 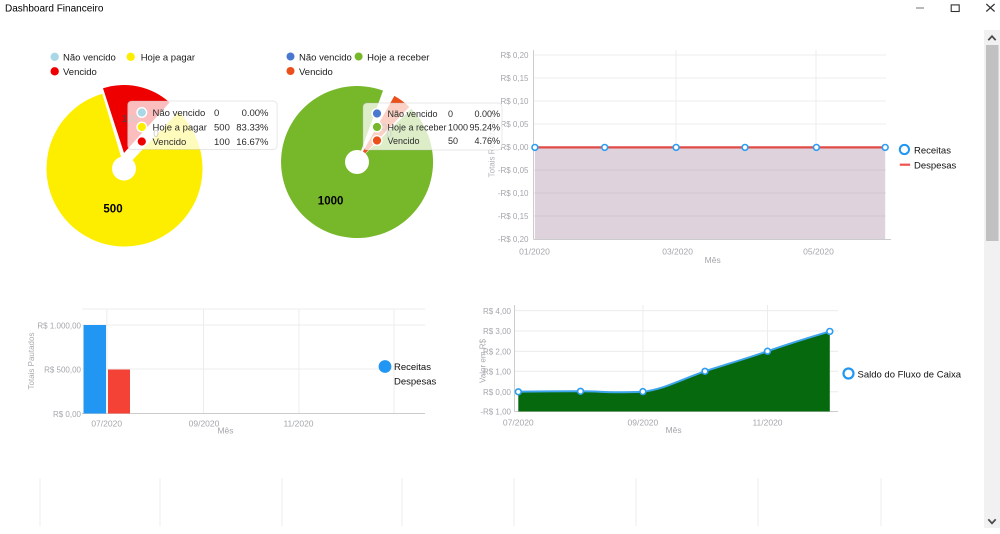 What do you see at coordinates (514, 78) in the screenshot?
I see `svg-text: R$ 0,15` at bounding box center [514, 78].